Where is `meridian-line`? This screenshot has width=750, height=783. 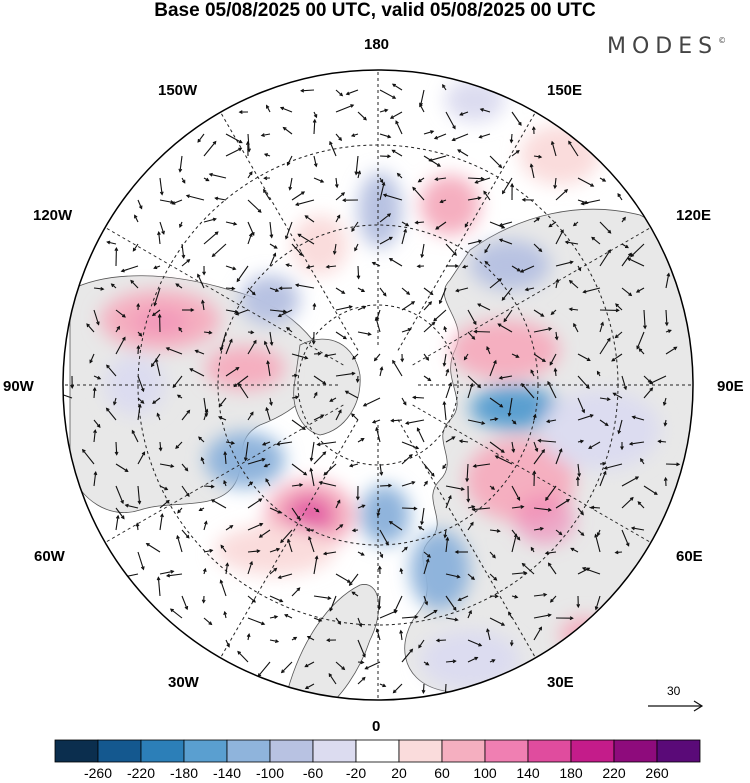
meridian-line is located at coordinates (289, 539).